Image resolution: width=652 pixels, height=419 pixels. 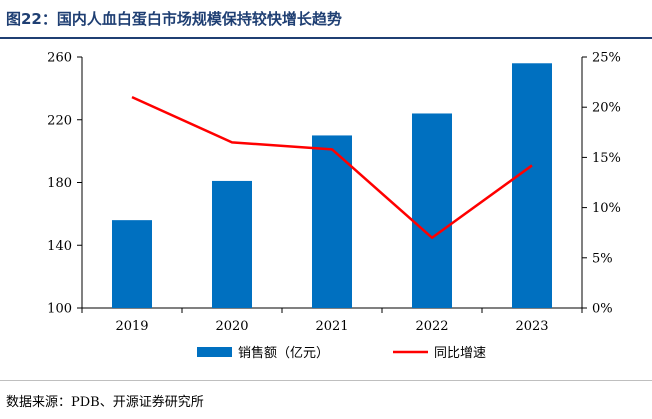 What do you see at coordinates (326, 380) in the screenshot?
I see `source-divider` at bounding box center [326, 380].